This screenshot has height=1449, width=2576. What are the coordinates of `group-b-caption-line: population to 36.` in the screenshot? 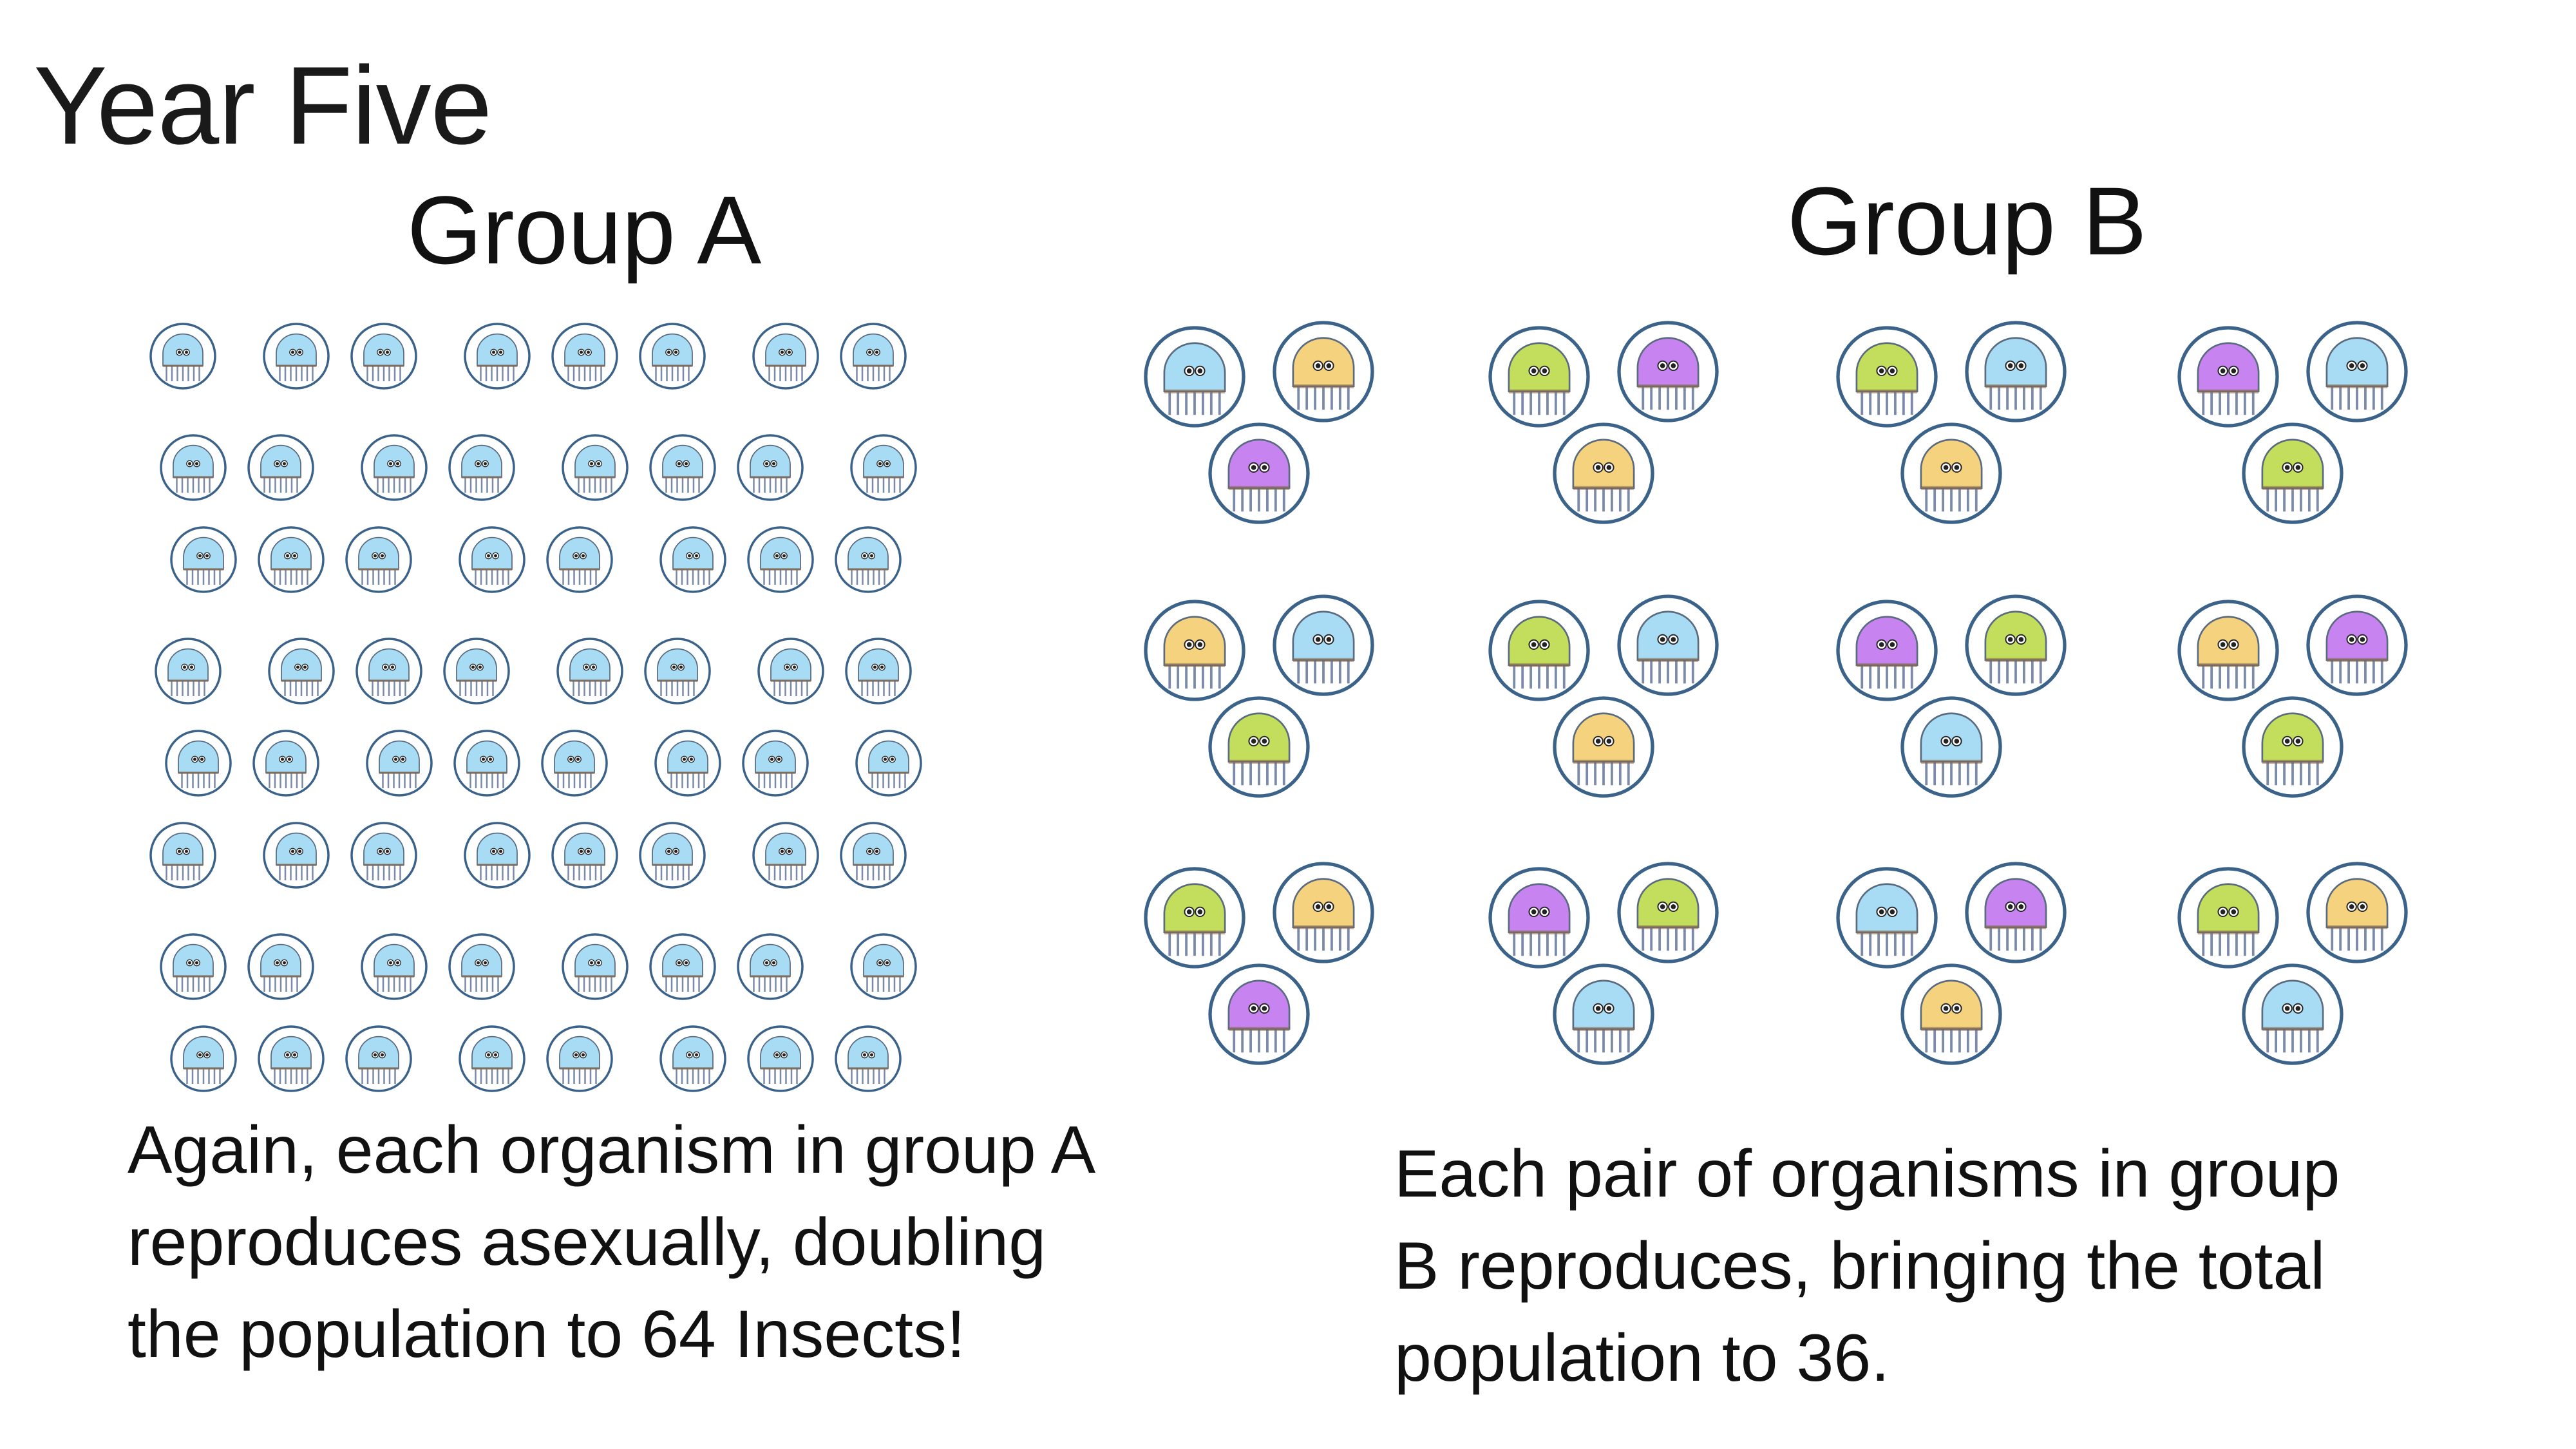 It's located at (1642, 1358).